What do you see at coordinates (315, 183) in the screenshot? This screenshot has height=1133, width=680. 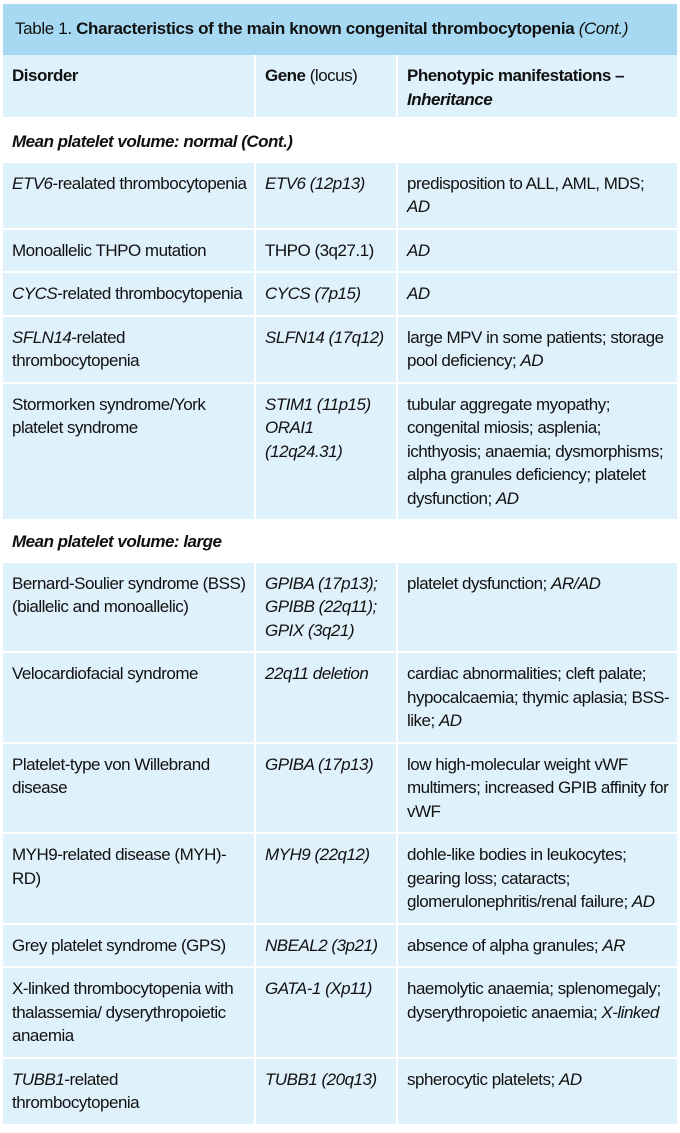 I see `gene-locus: ETV6 (12p13)` at bounding box center [315, 183].